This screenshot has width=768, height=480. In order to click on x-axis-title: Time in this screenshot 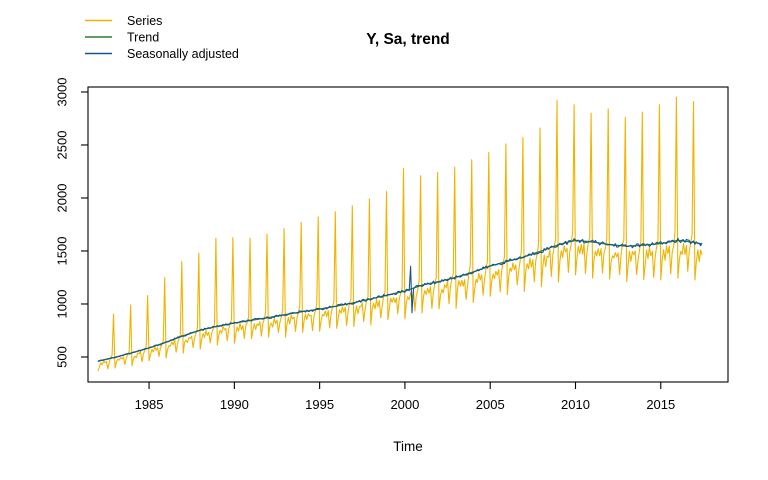, I will do `click(408, 446)`.